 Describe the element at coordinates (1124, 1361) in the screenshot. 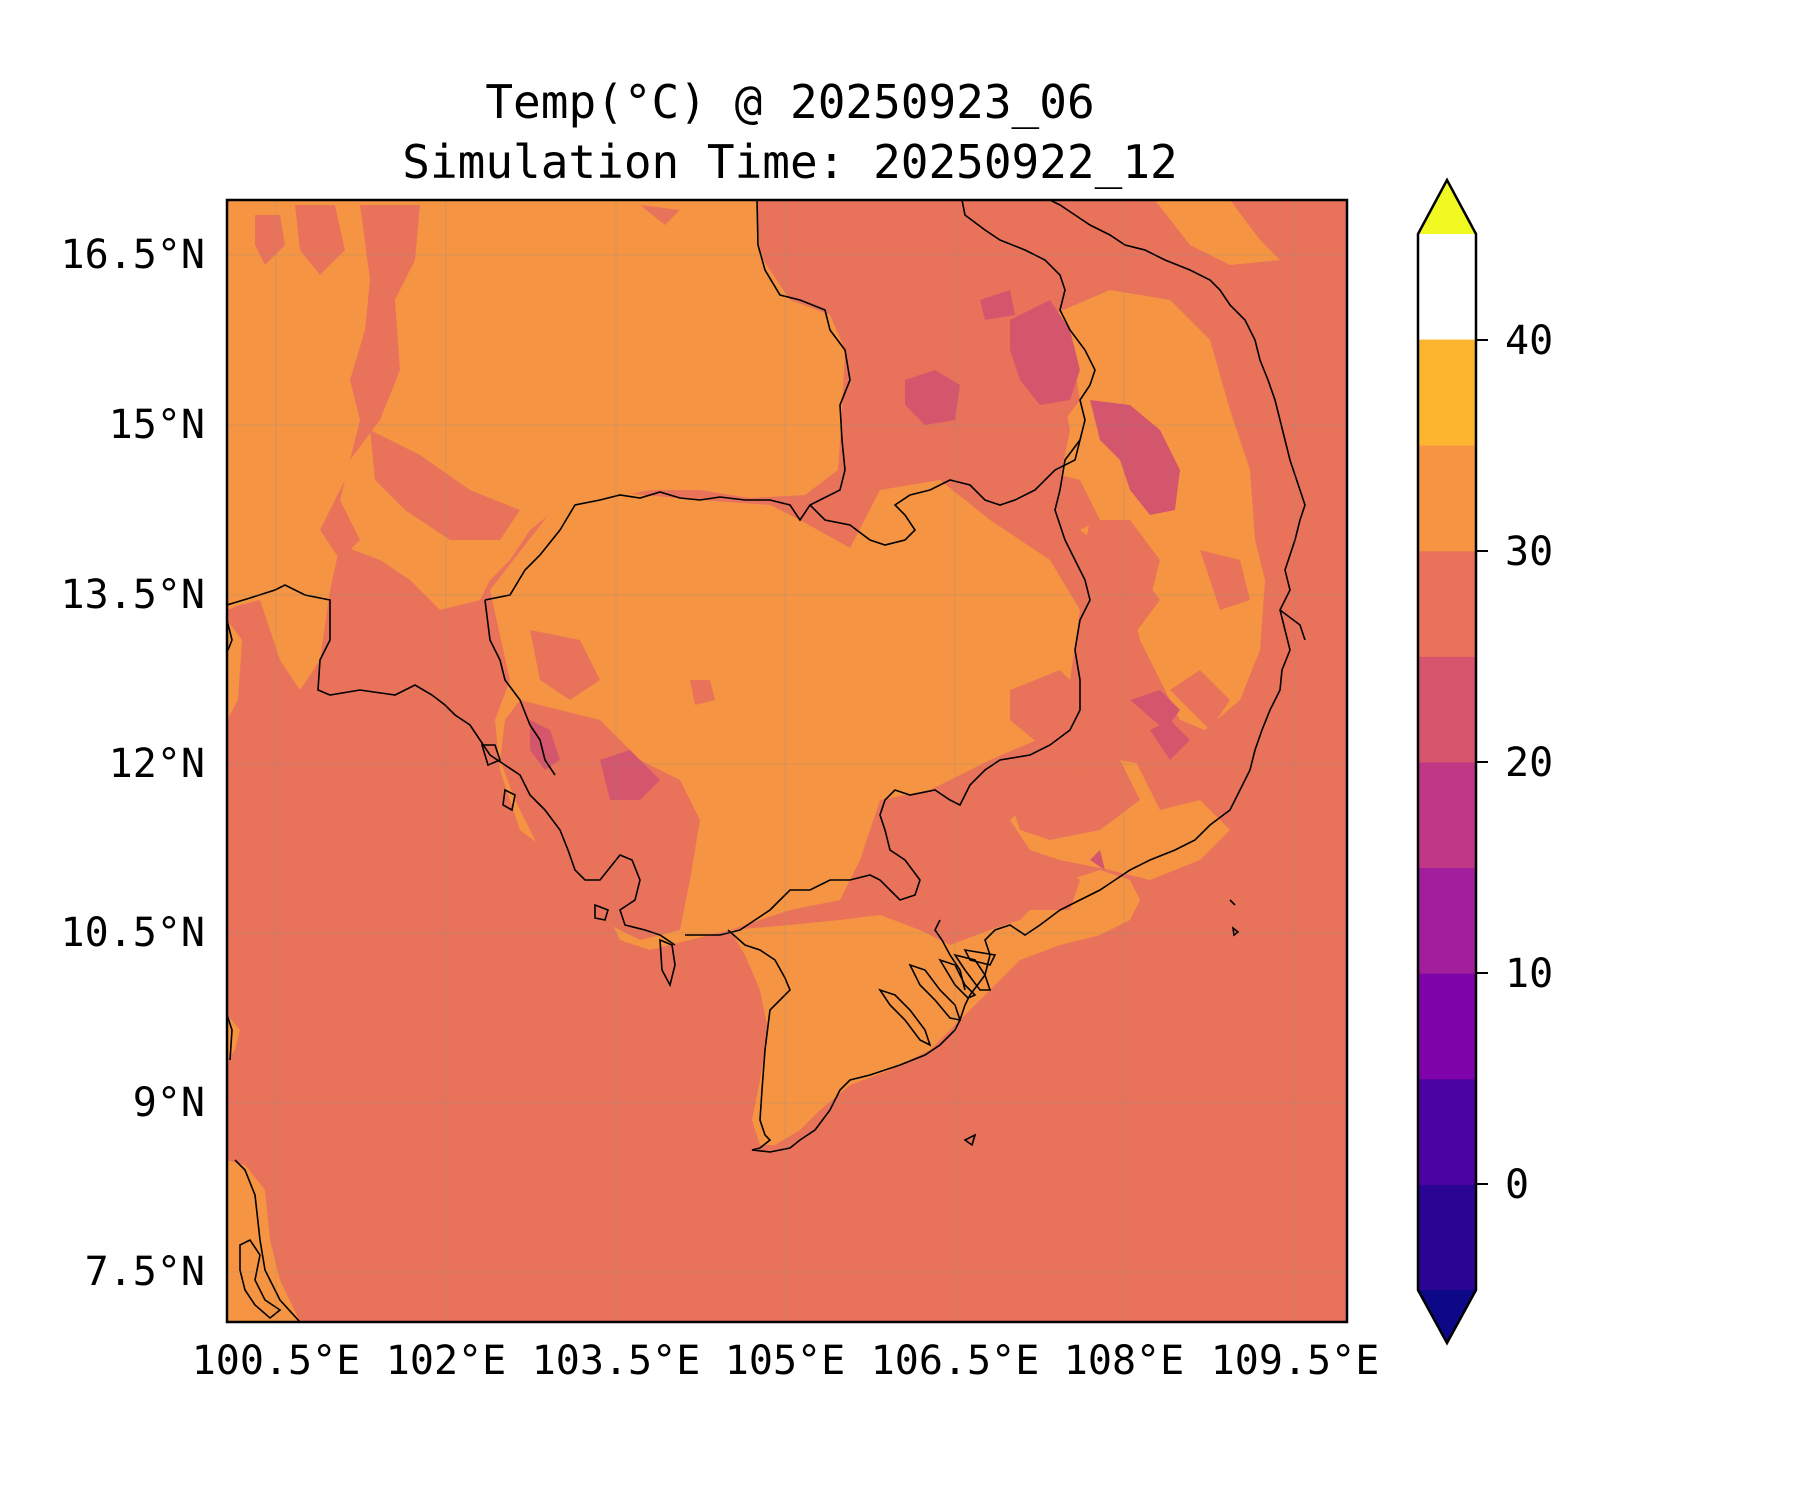

I see `lon-tick-label: 108°E` at that location.